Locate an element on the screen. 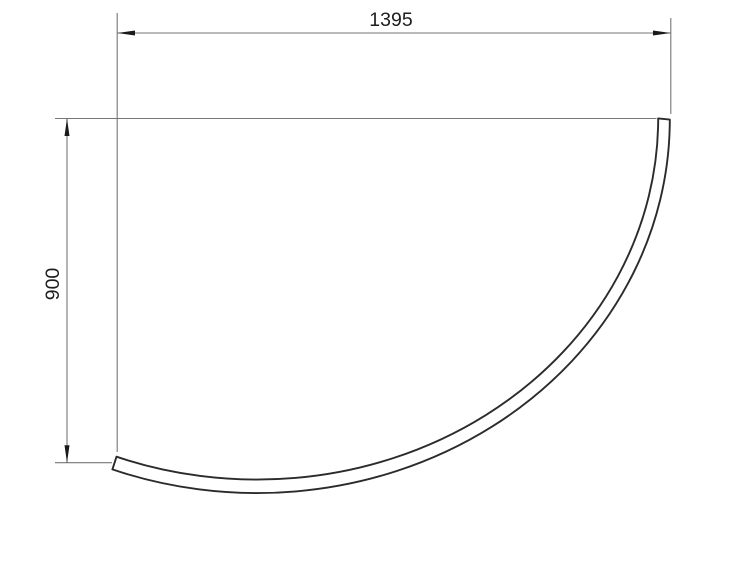 The image size is (735, 565). arrowhead-right-icon is located at coordinates (662, 33).